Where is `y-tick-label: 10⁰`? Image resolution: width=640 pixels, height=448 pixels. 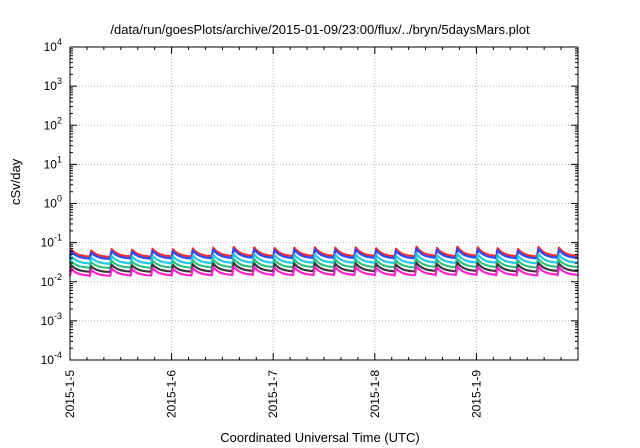 y-tick-label: 10⁰ is located at coordinates (53, 202).